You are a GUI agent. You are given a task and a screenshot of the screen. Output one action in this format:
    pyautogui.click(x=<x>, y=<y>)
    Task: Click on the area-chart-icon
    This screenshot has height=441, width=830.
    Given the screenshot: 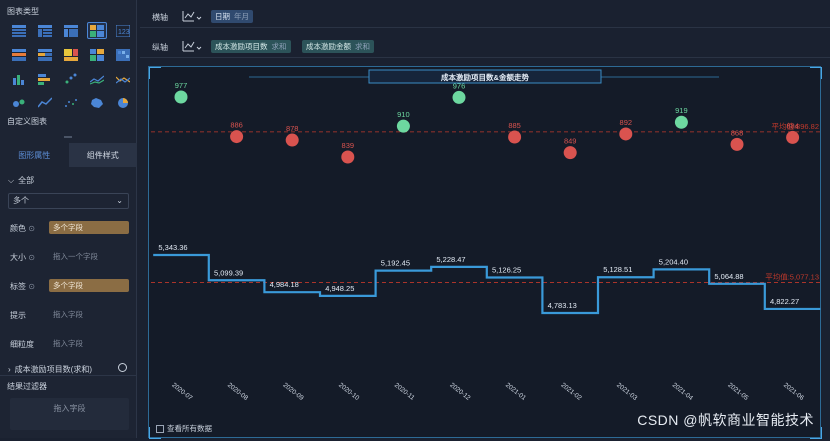 What is the action you would take?
    pyautogui.click(x=123, y=78)
    